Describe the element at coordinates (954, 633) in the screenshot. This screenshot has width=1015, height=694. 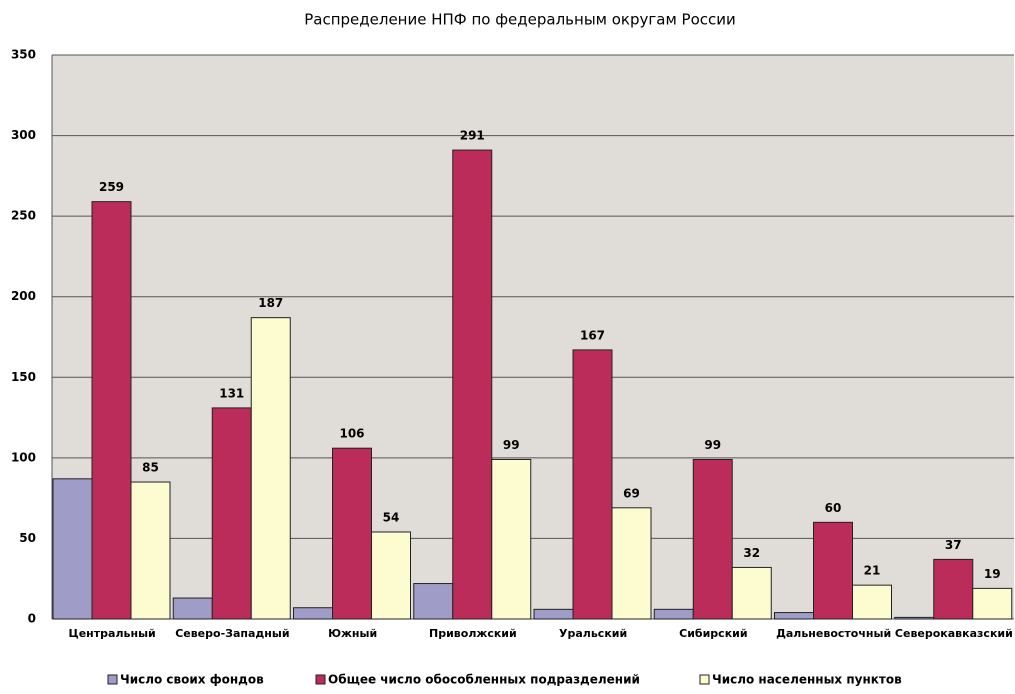
I see `x-tick-label: Северокавказский` at that location.